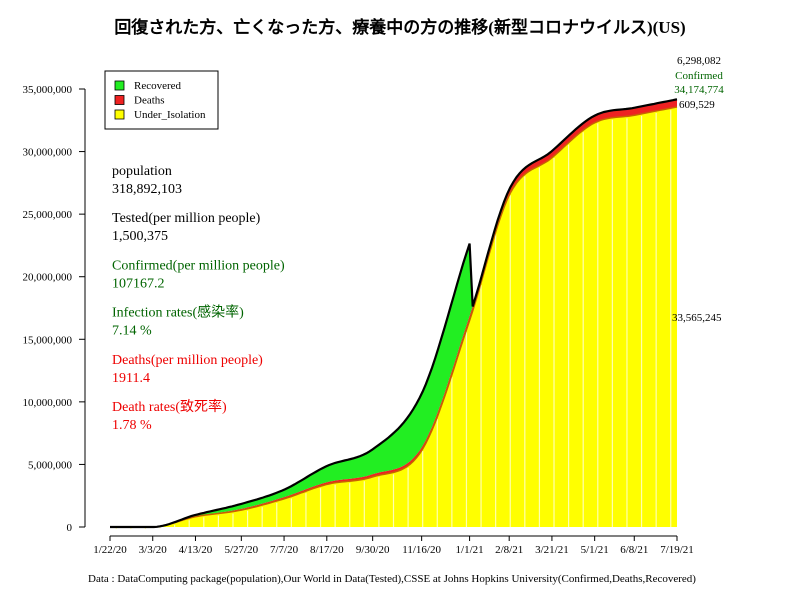  I want to click on x-tick-label: 2/8/21, so click(509, 550).